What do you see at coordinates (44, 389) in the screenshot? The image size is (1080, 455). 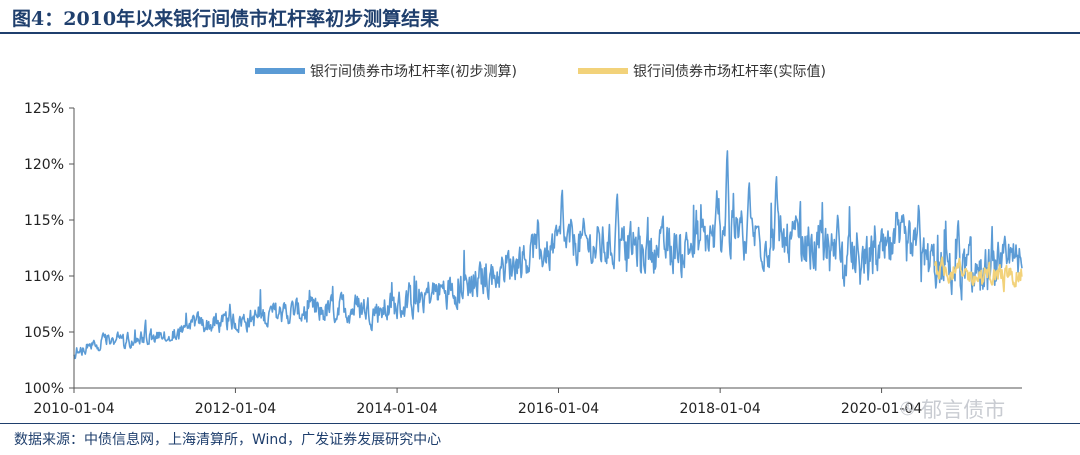 I see `y-tick-label: 100%` at bounding box center [44, 389].